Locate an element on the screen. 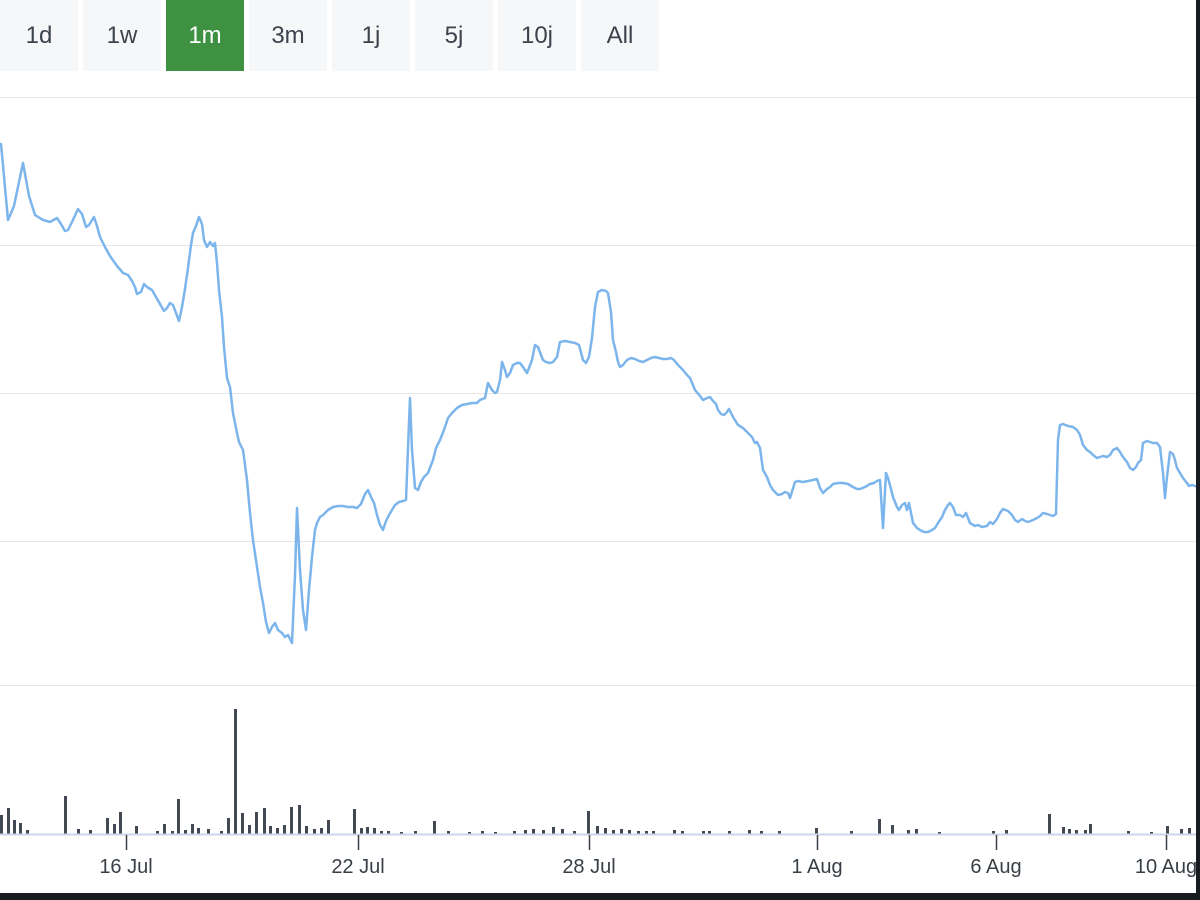  range-selector-toolbar: 1d 1w 1m 3m 1j 5j 10j All is located at coordinates (329, 35).